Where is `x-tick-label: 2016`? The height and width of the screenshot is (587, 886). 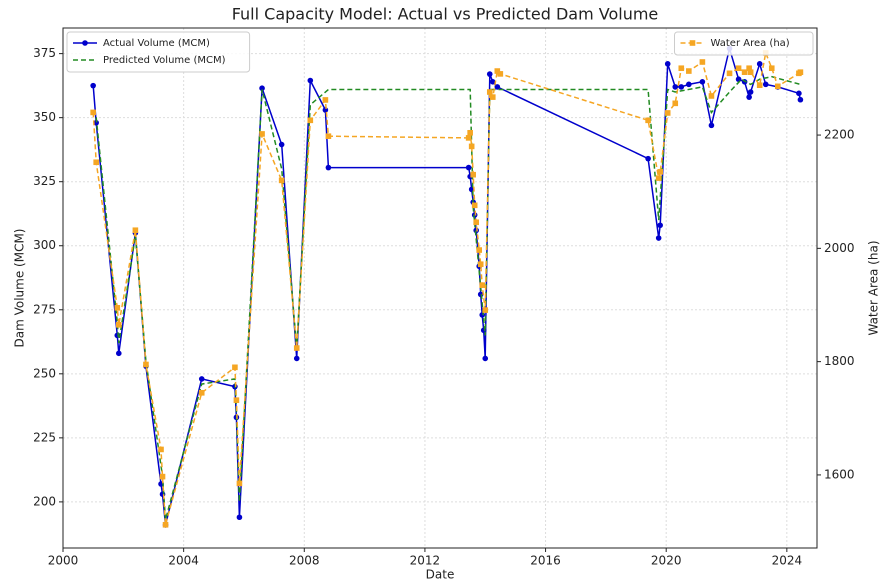 x-tick-label: 2016 is located at coordinates (545, 561).